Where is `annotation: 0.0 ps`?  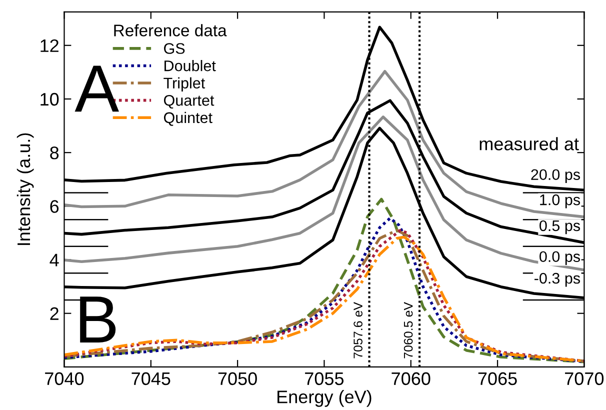
annotation: 0.0 ps is located at coordinates (560, 258).